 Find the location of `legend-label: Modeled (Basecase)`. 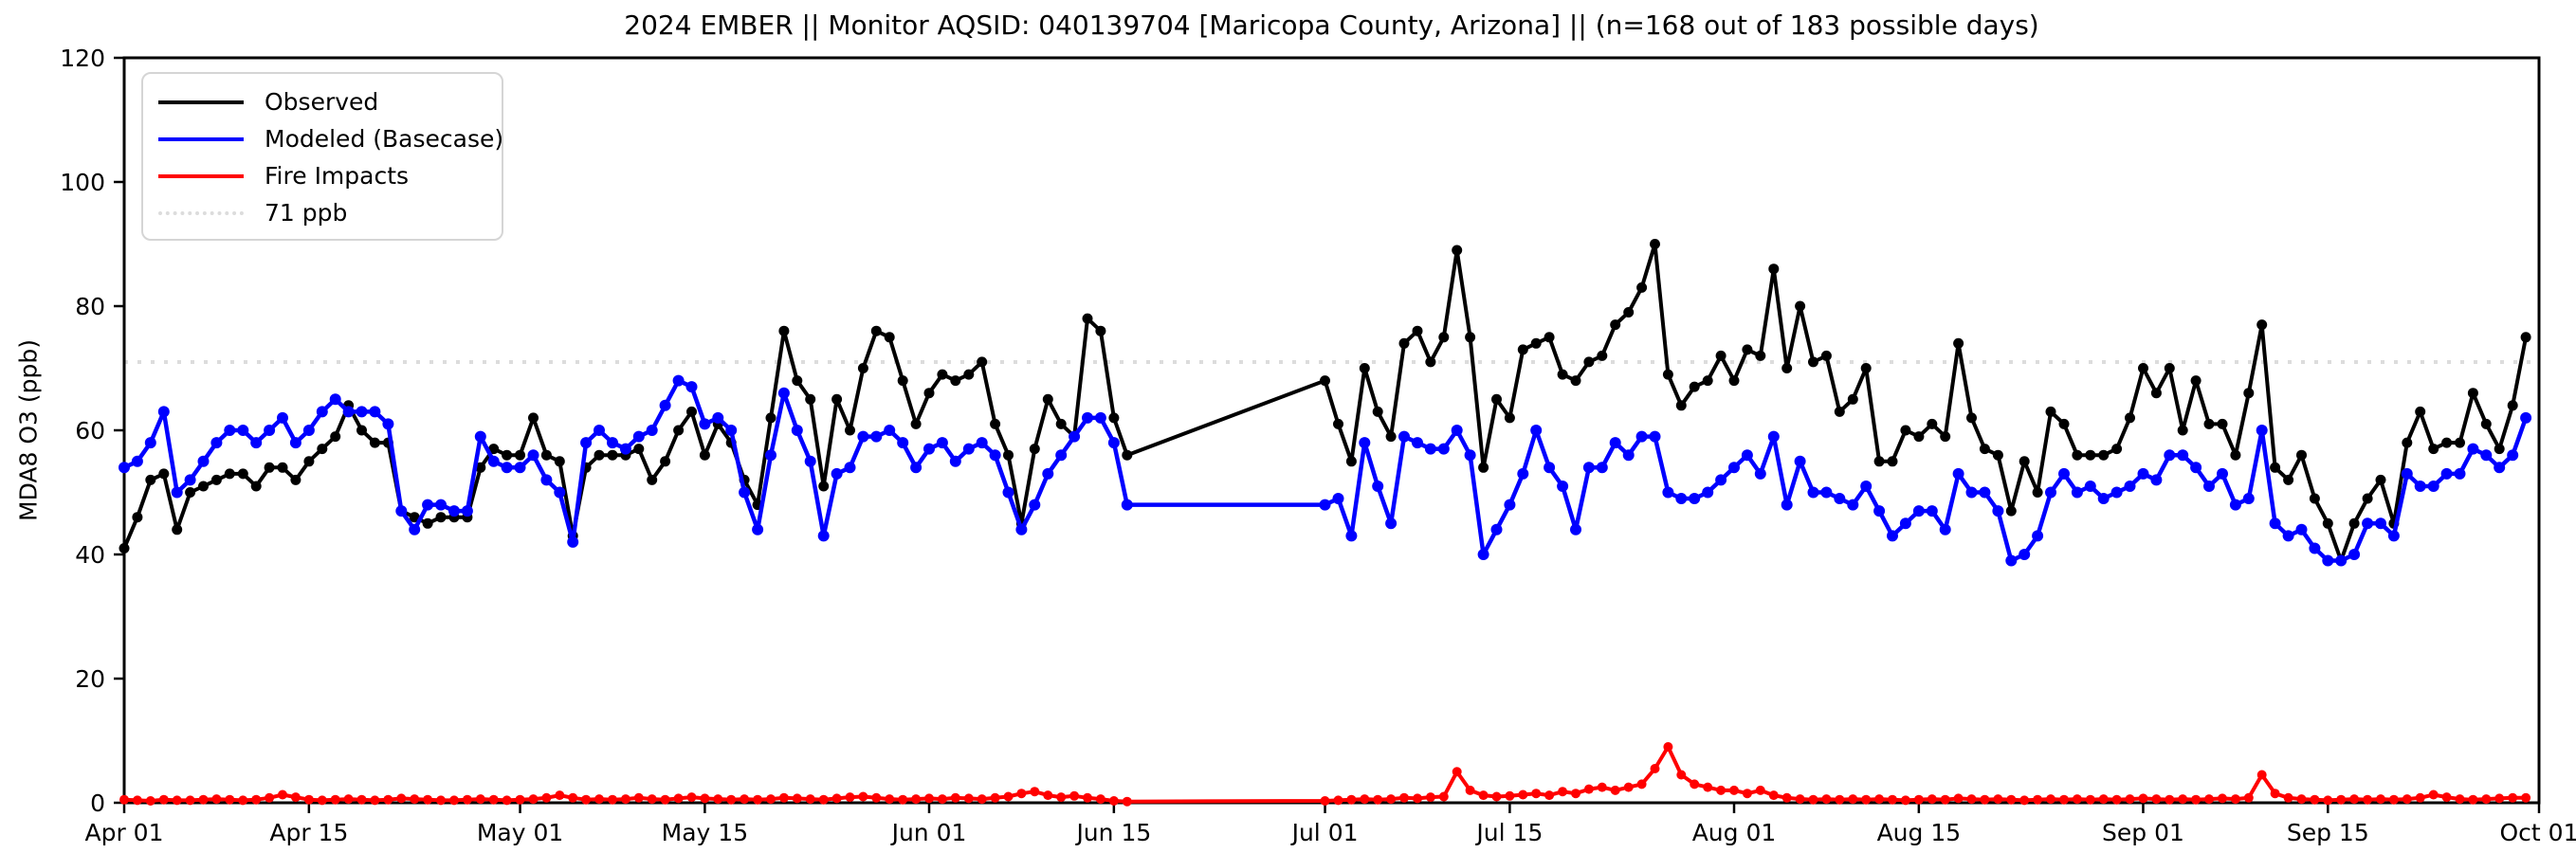

legend-label: Modeled (Basecase) is located at coordinates (384, 139).